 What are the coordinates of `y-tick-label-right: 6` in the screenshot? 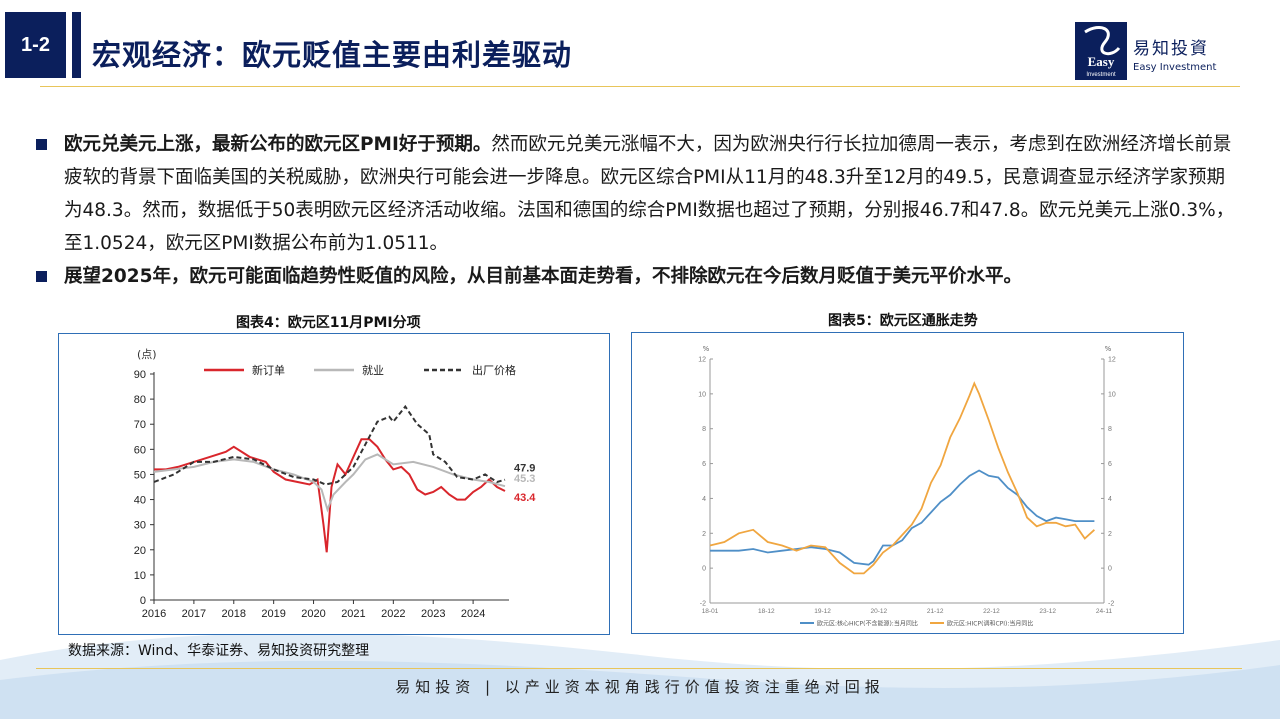 It's located at (1110, 464).